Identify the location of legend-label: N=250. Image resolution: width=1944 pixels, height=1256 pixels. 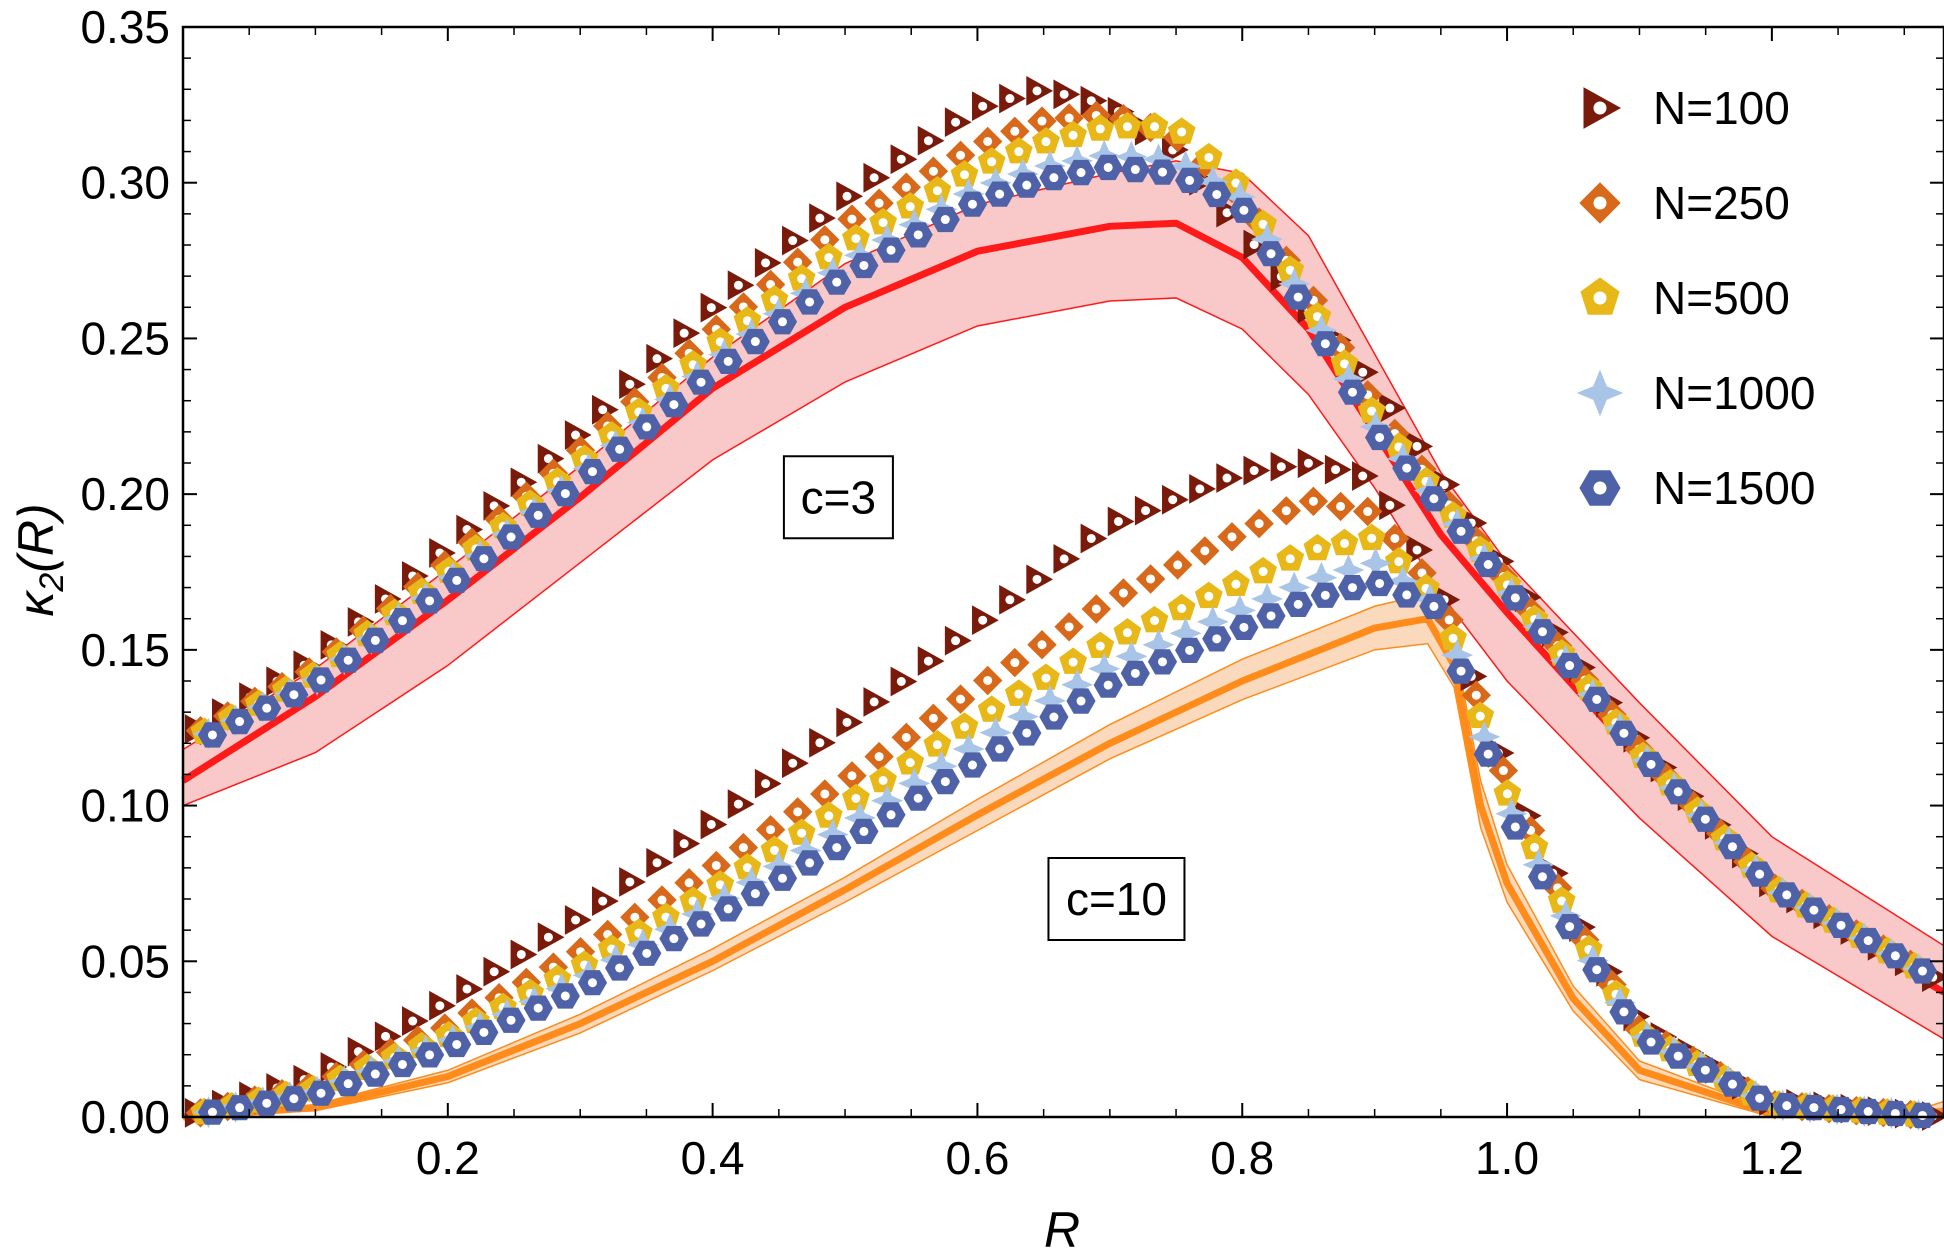
(1721, 203).